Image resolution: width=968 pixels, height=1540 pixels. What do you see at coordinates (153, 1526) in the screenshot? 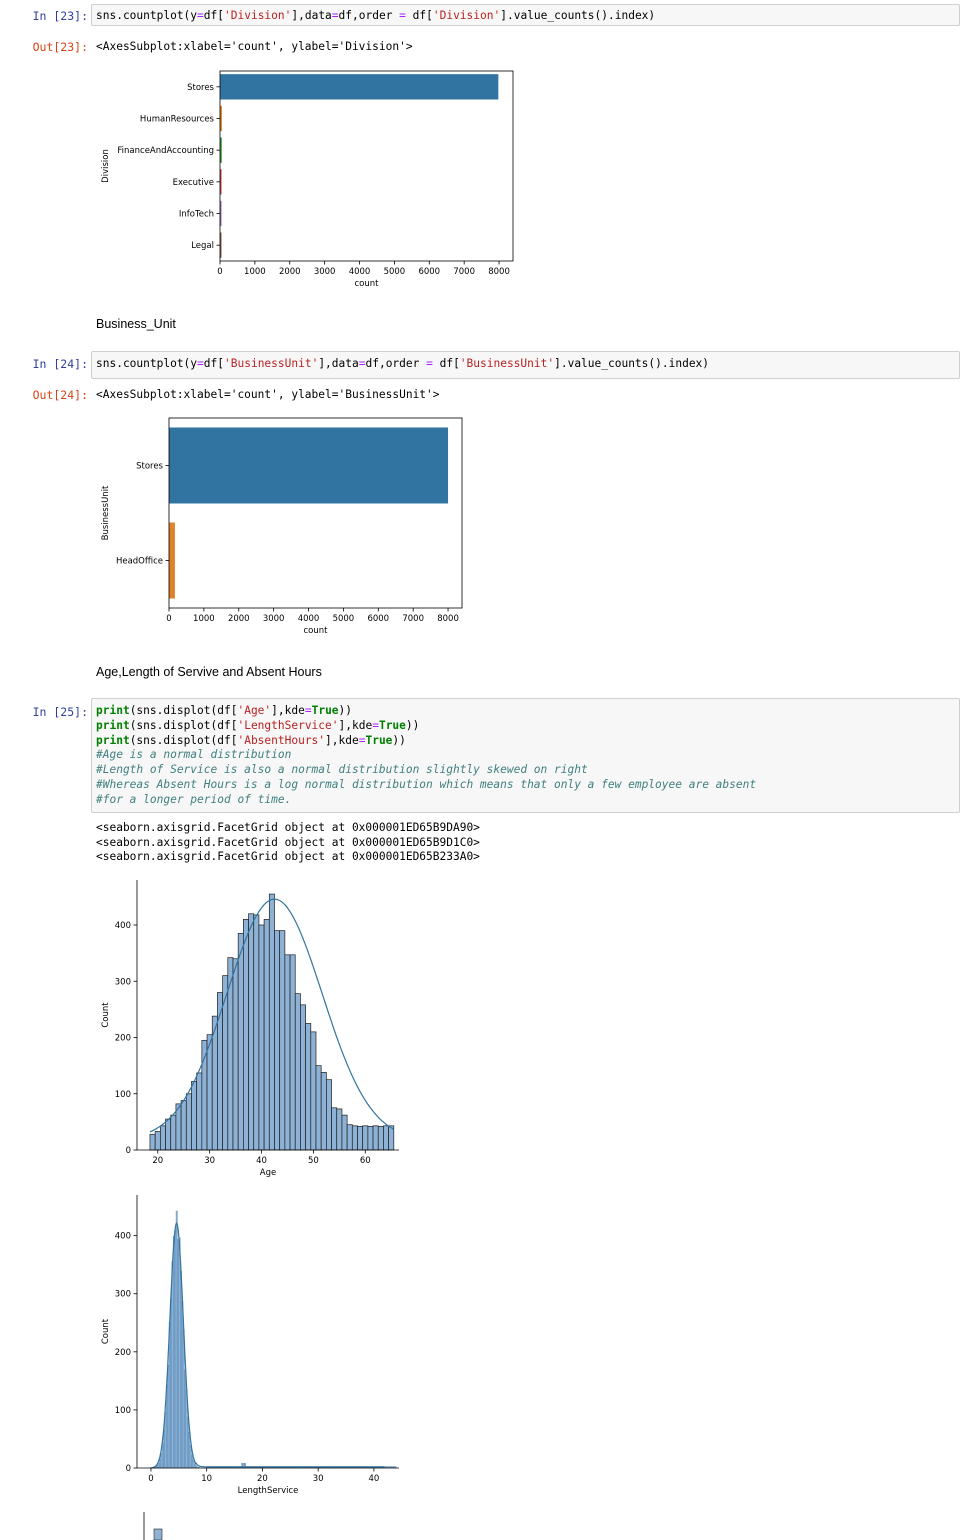
I see `absenthours-histogram-partial` at bounding box center [153, 1526].